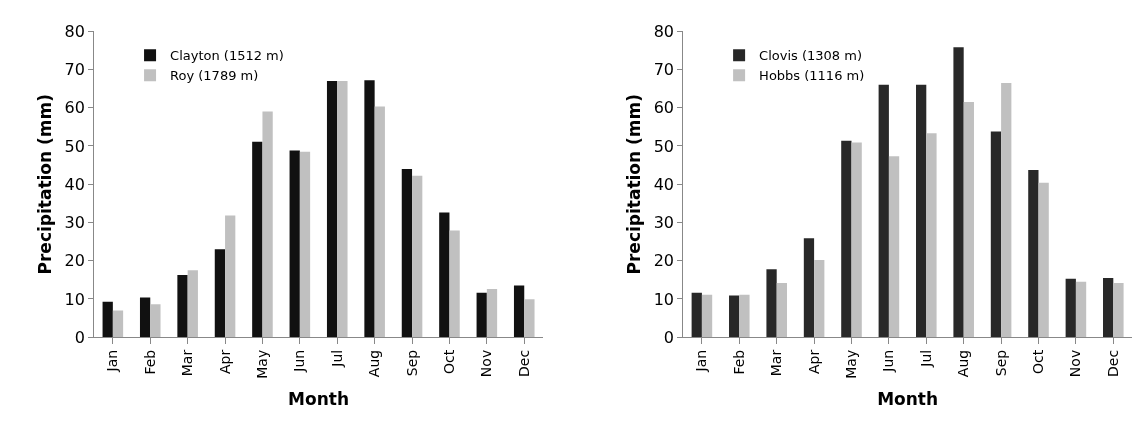 Image resolution: width=1142 pixels, height=447 pixels. What do you see at coordinates (810, 56) in the screenshot?
I see `legend-label: Clovis (1308 m)` at bounding box center [810, 56].